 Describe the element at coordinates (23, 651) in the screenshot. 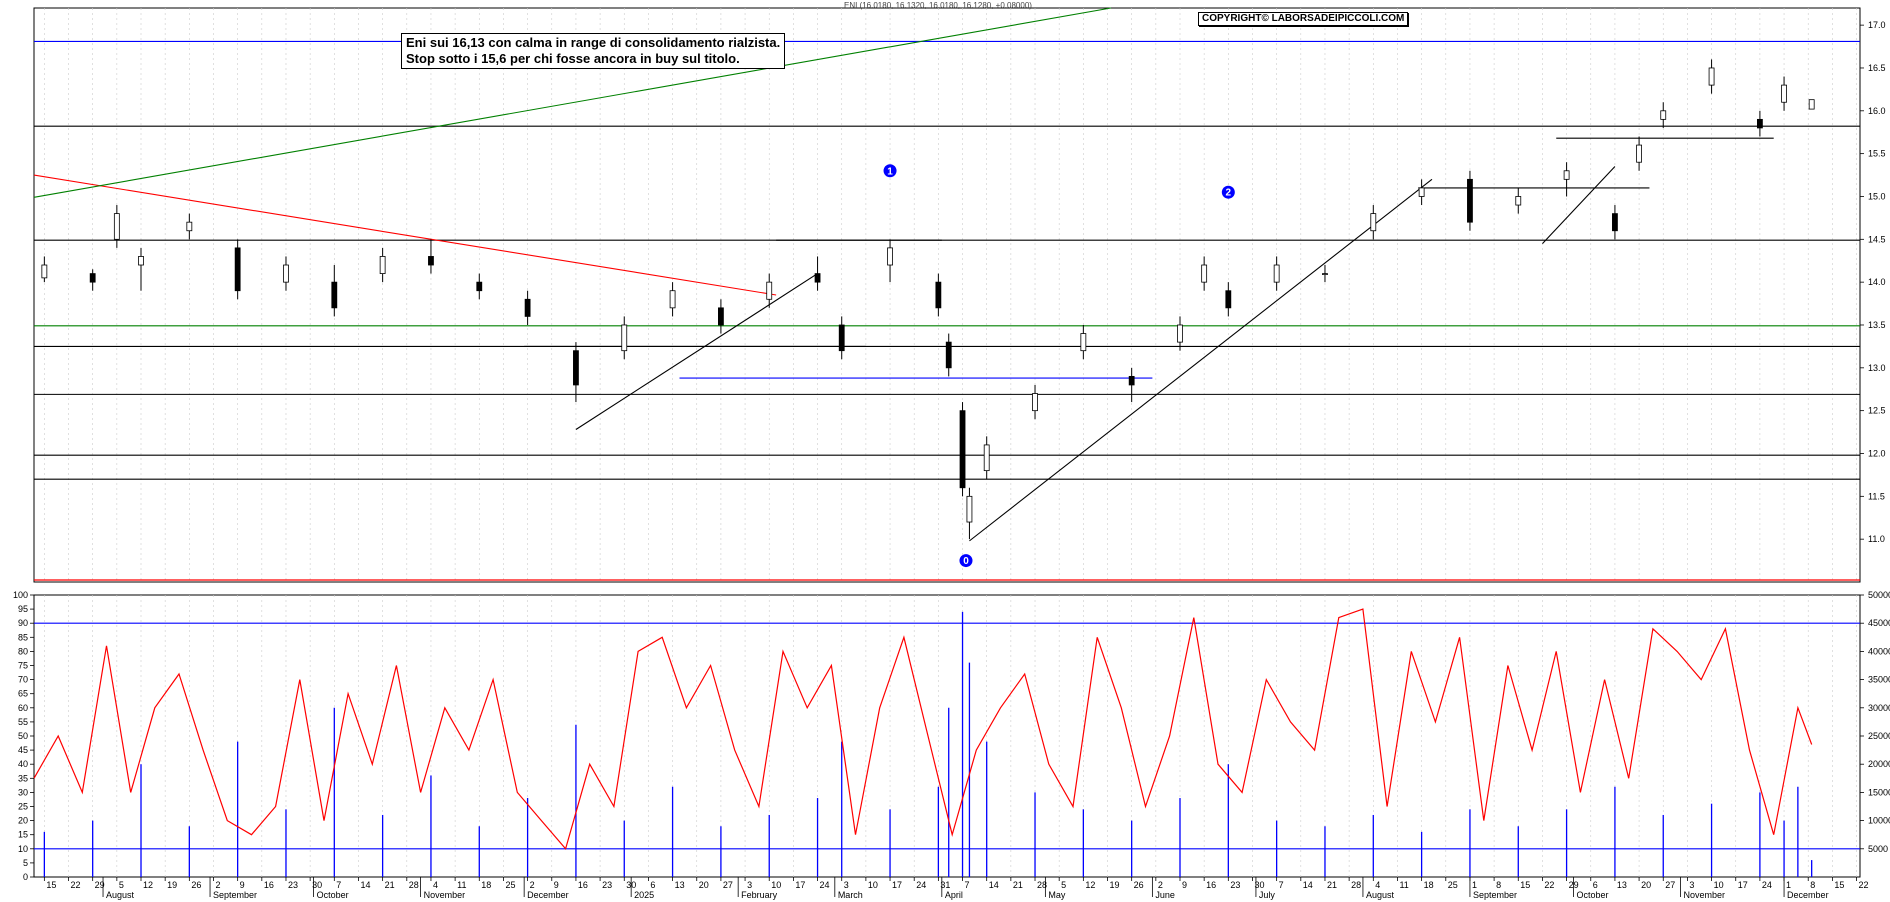

I see `osc-y-label: 80` at that location.